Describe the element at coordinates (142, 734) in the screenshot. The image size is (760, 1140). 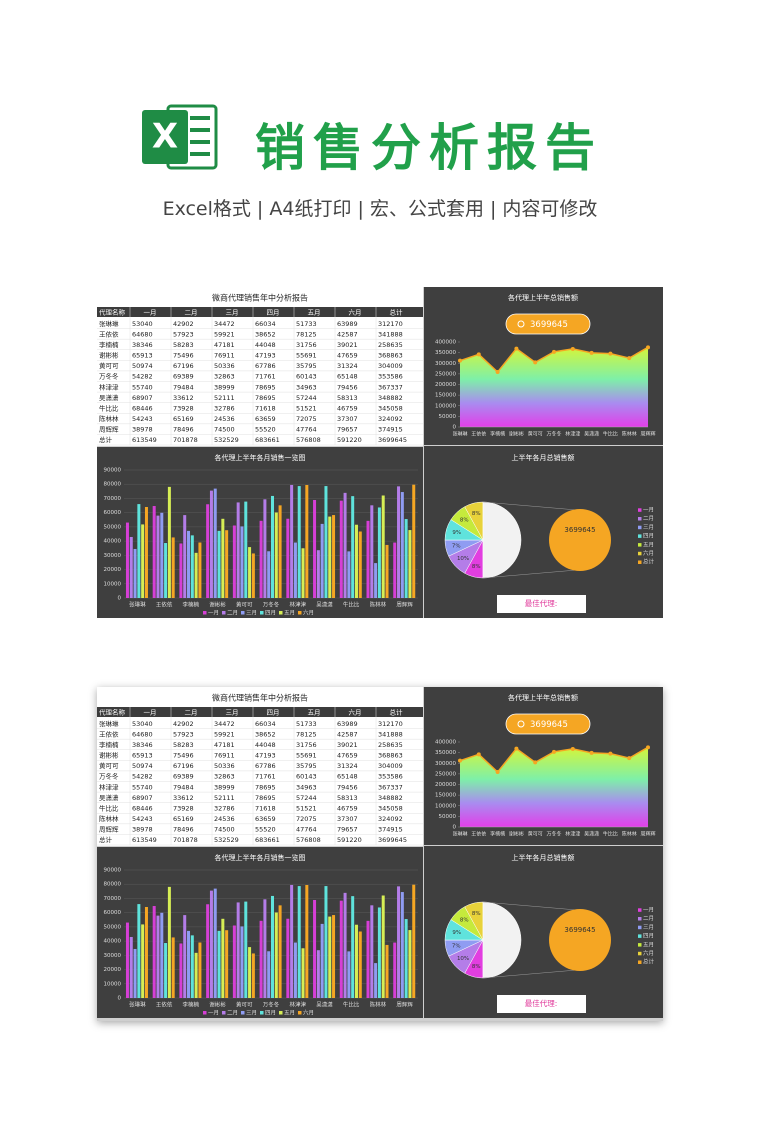
I see `table-cell: 64680` at that location.